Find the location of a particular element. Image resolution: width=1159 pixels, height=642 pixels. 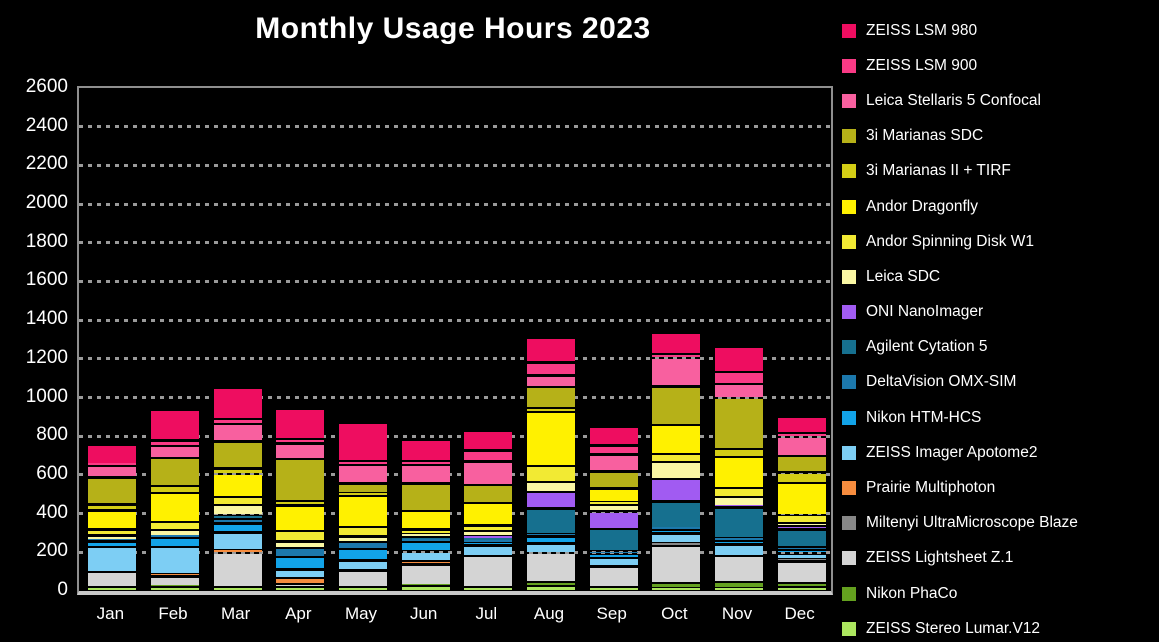

legend-item: ZEISS Imager Apotome2 is located at coordinates (960, 452).